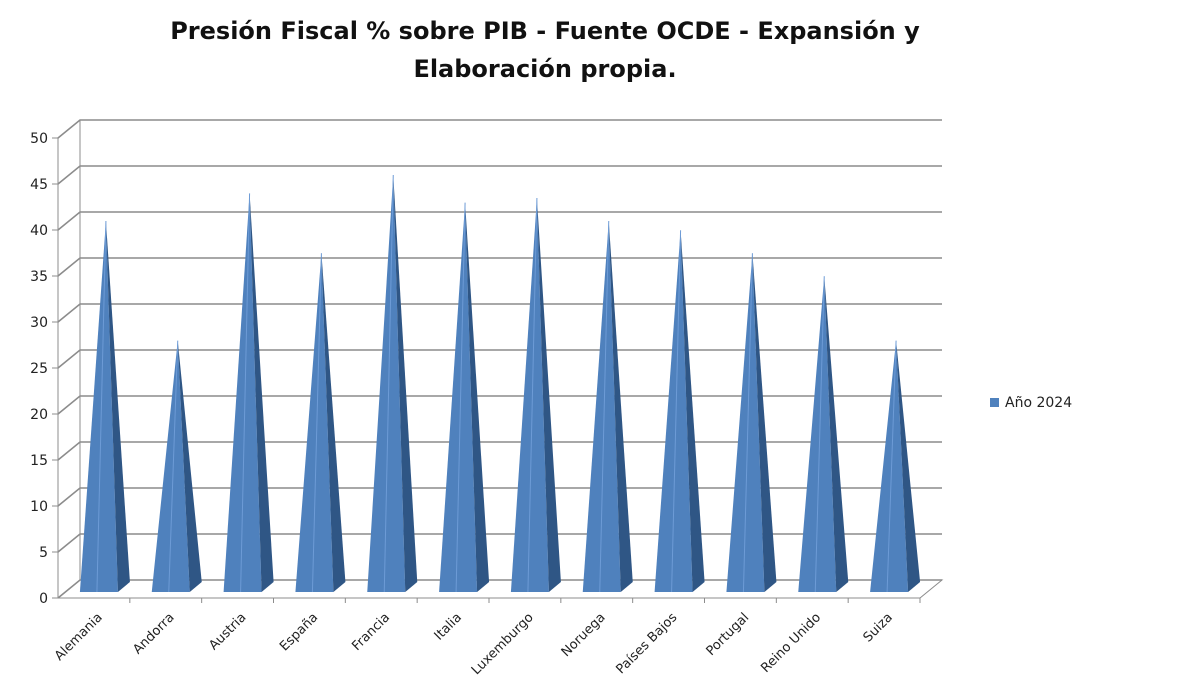 This screenshot has height=675, width=1200. Describe the element at coordinates (39, 231) in the screenshot. I see `y-tick-label: 40` at that location.